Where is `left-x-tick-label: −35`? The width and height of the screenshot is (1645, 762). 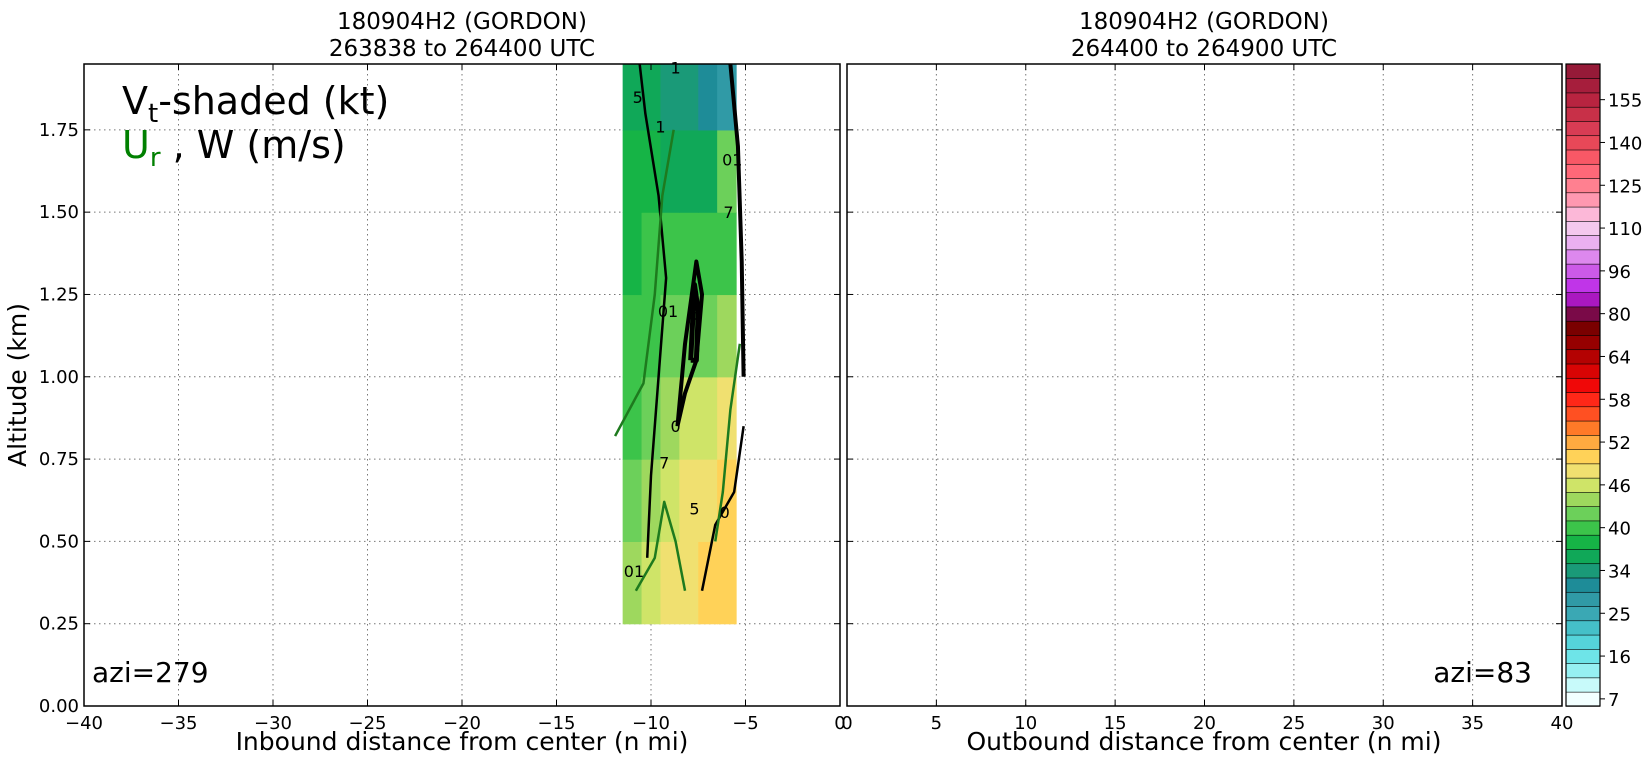
left-x-tick-label: −35 is located at coordinates (179, 723).